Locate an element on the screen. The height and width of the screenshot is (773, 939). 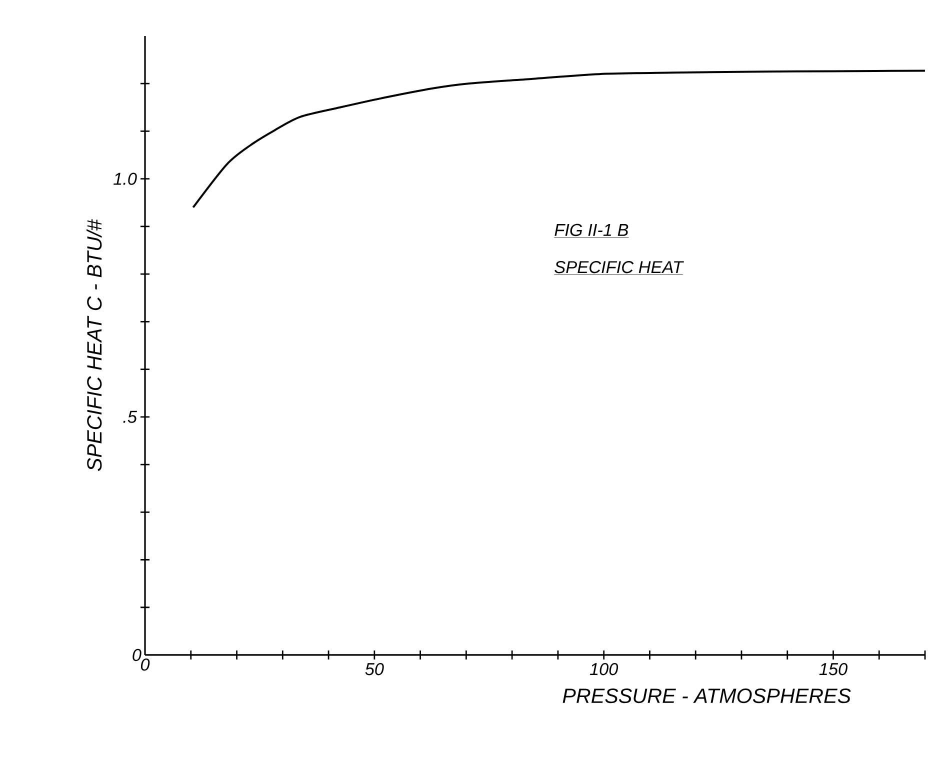
annotation: FIG II-1 B is located at coordinates (591, 230).